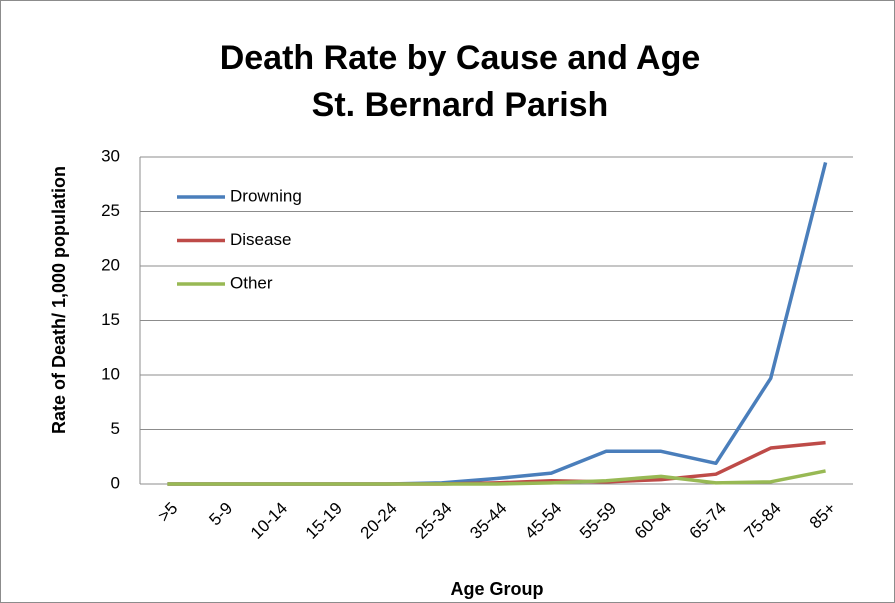 The width and height of the screenshot is (895, 603). Describe the element at coordinates (251, 282) in the screenshot. I see `legend-label: Other` at that location.